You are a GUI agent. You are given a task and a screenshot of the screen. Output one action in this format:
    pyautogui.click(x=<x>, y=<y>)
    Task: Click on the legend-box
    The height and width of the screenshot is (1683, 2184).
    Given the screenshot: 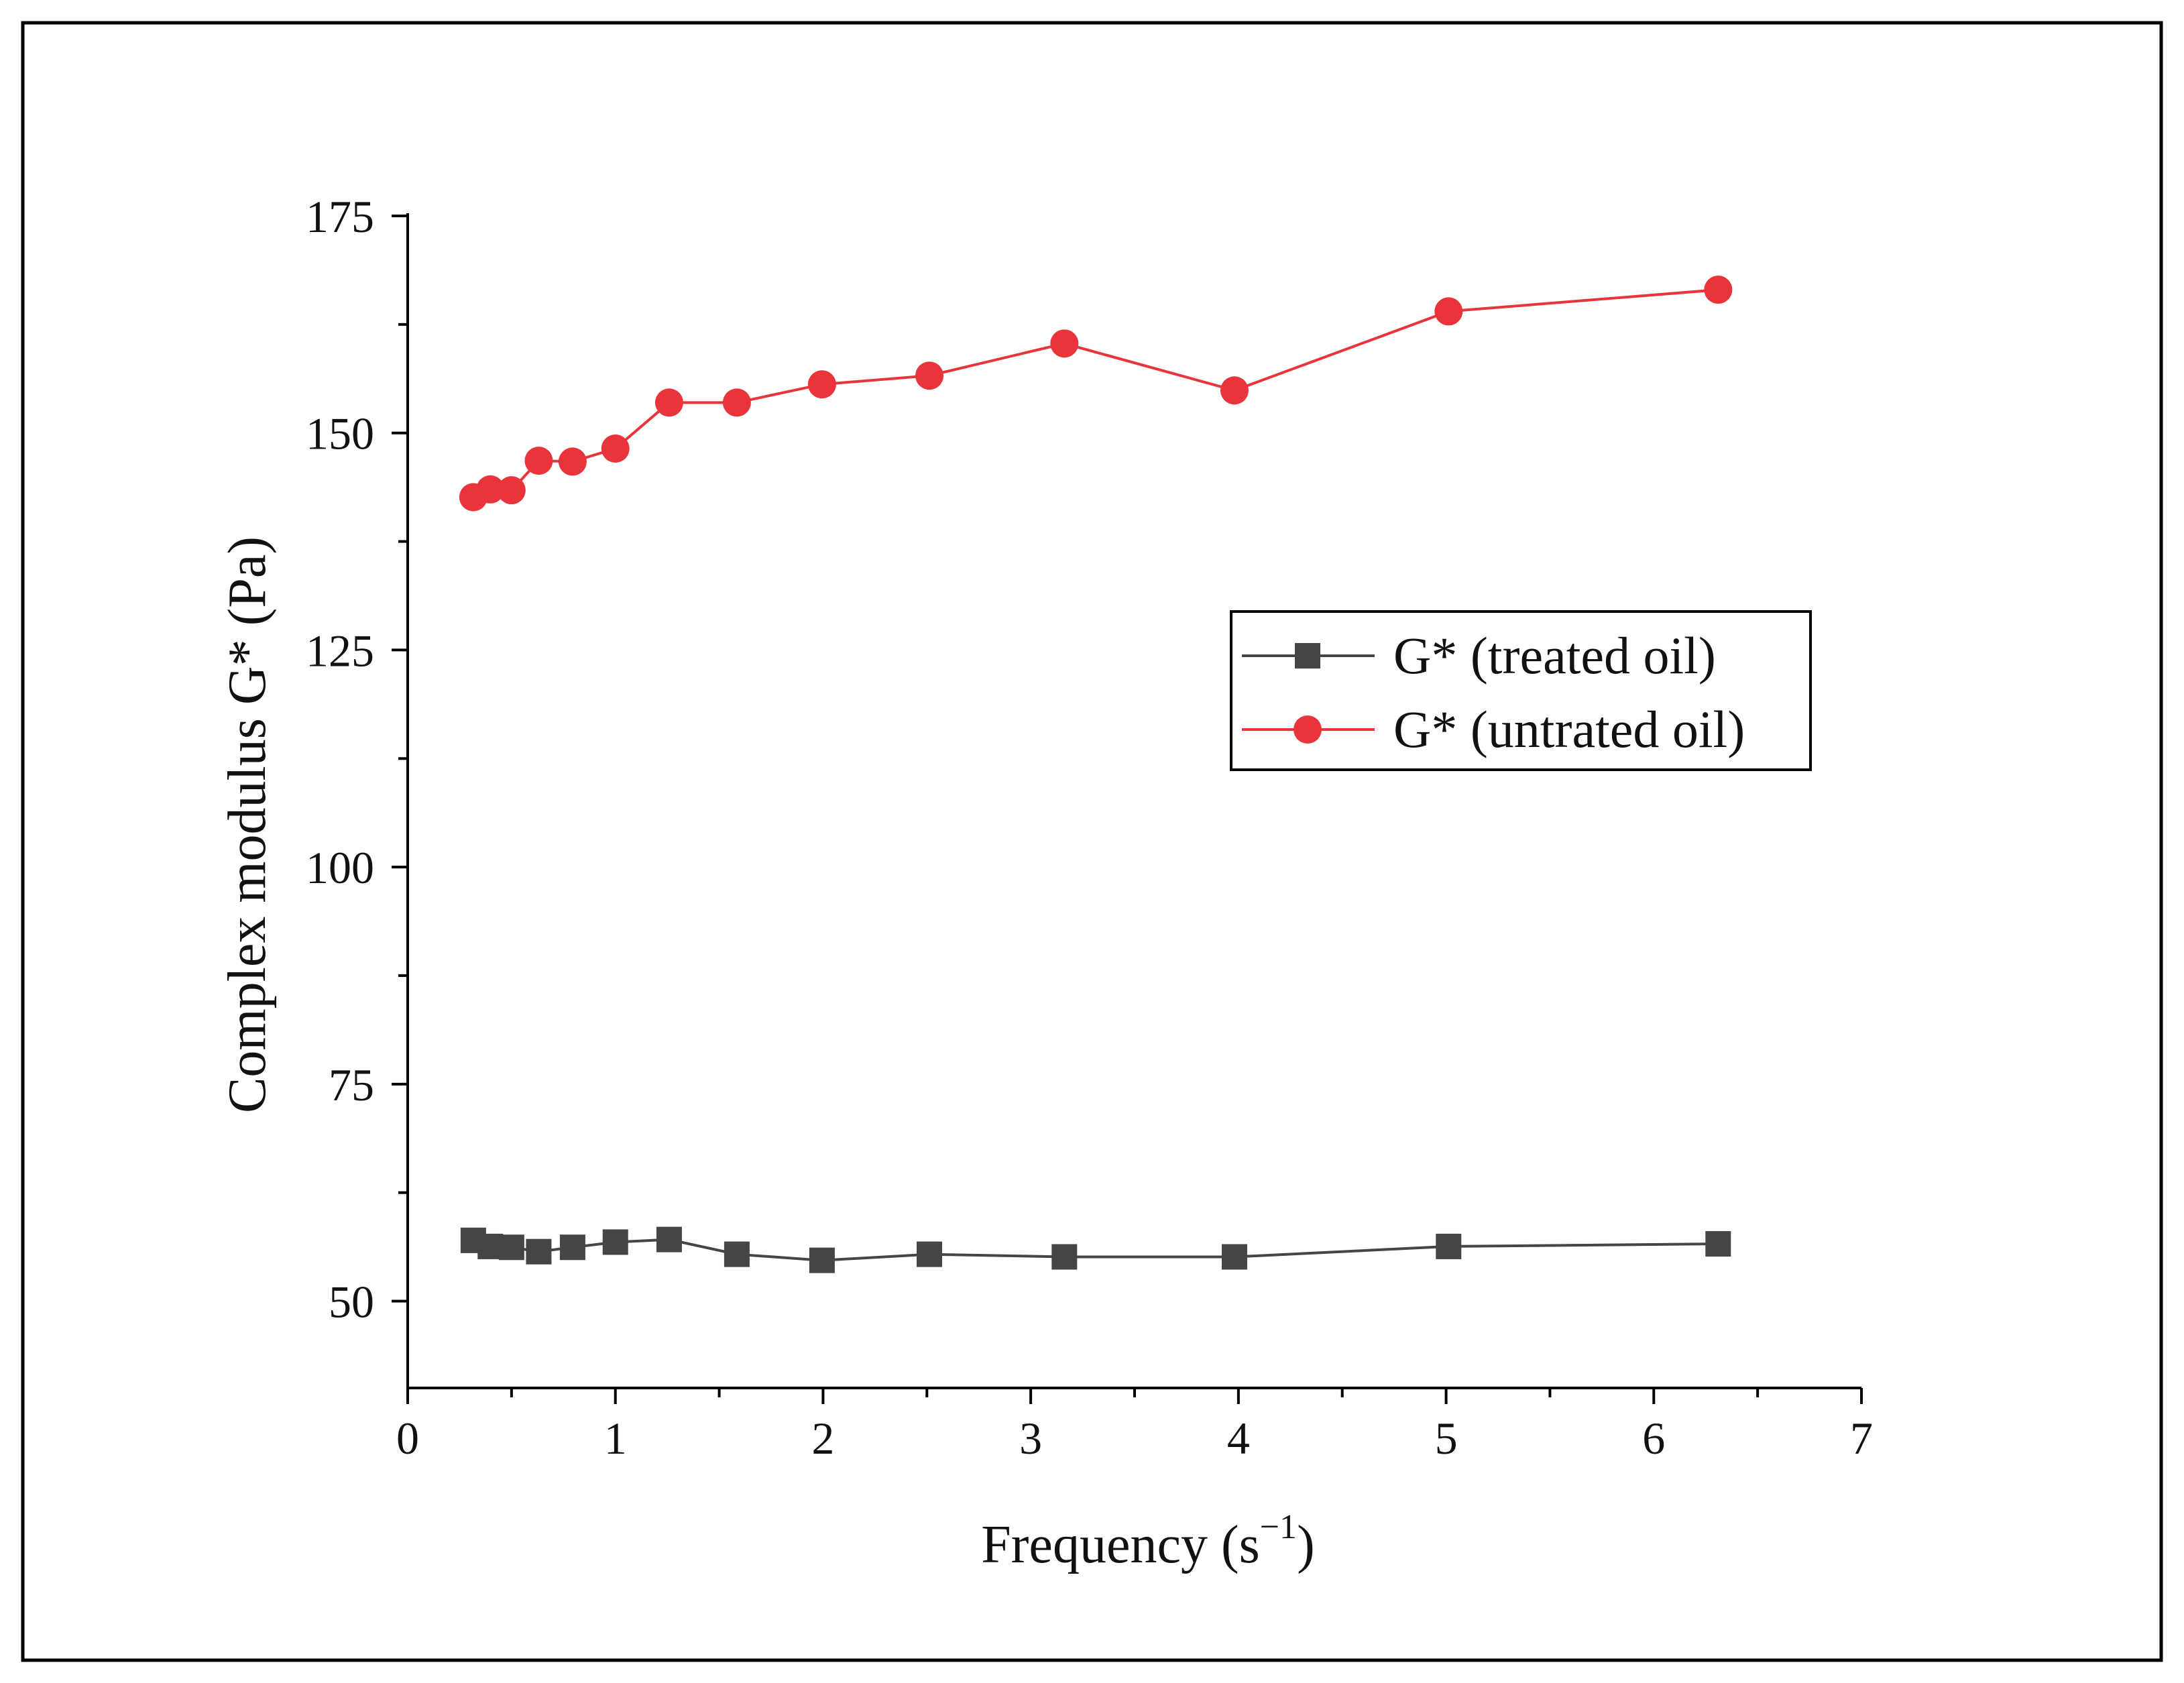 What is the action you would take?
    pyautogui.click(x=1521, y=691)
    